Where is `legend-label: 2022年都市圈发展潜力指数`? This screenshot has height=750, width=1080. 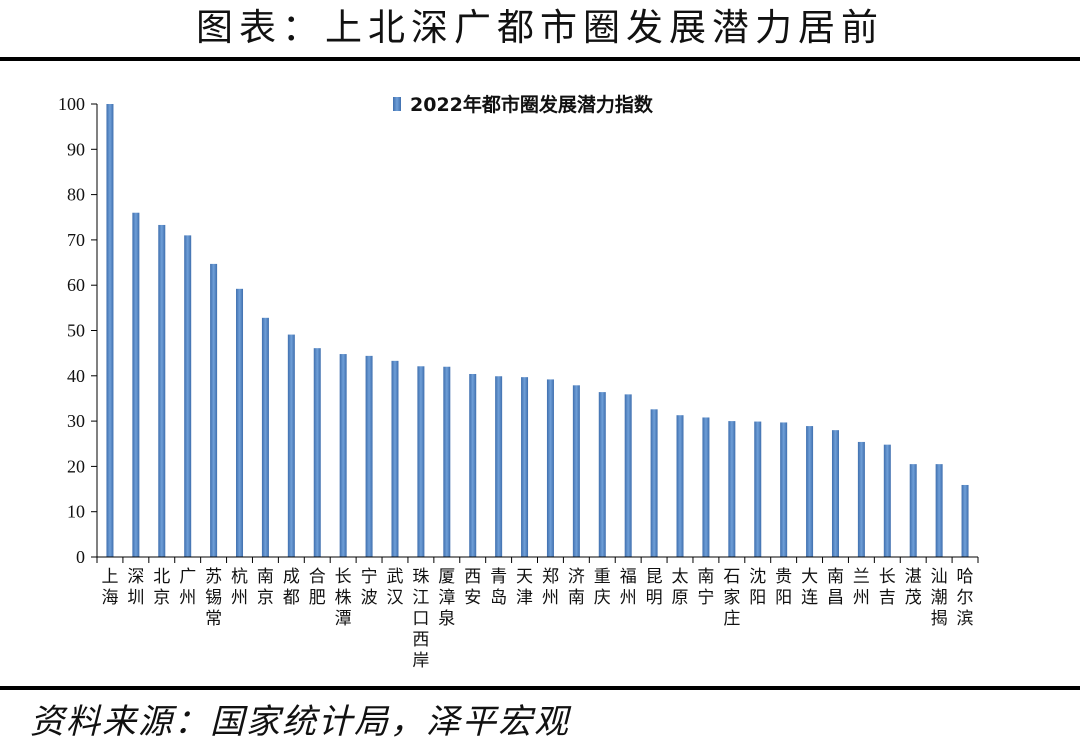 legend-label: 2022年都市圈发展潜力指数 is located at coordinates (532, 104).